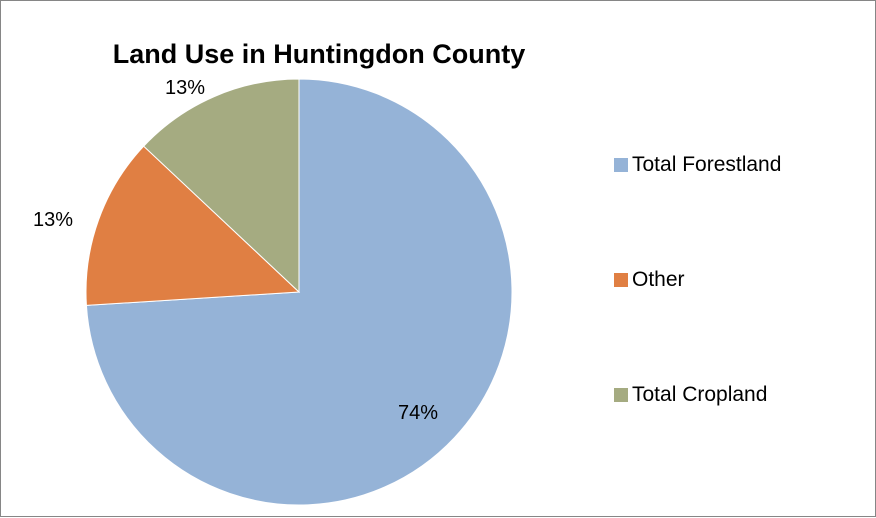 This screenshot has width=876, height=518. What do you see at coordinates (700, 394) in the screenshot?
I see `legend-label-total-cropland: Total Cropland` at bounding box center [700, 394].